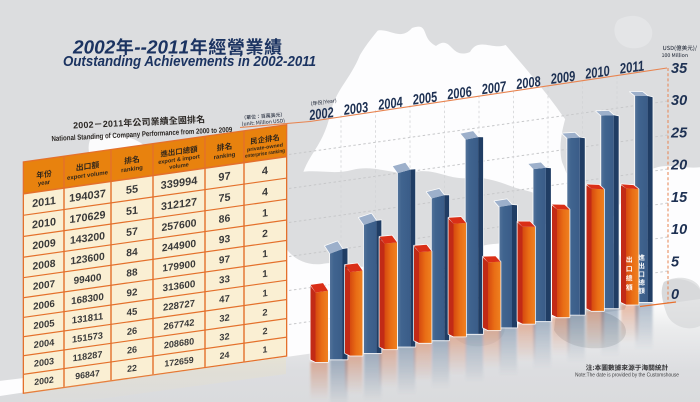 This screenshot has height=402, width=700. What do you see at coordinates (87, 374) in the screenshot?
I see `svg-text: 96847` at bounding box center [87, 374].